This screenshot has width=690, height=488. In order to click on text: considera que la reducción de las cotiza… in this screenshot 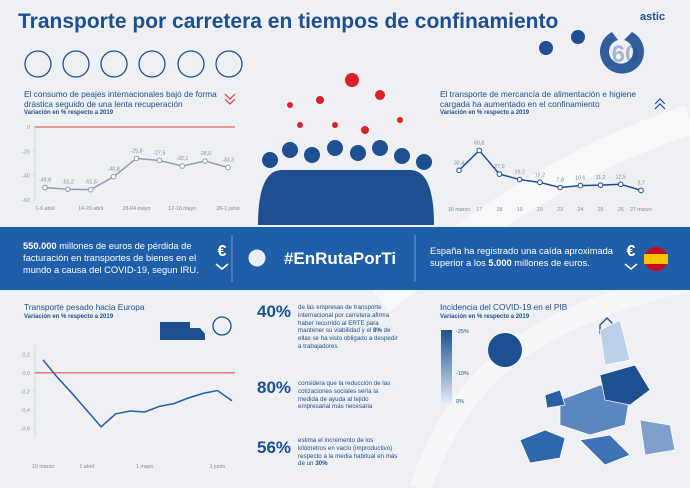, I will do `click(344, 395)`.